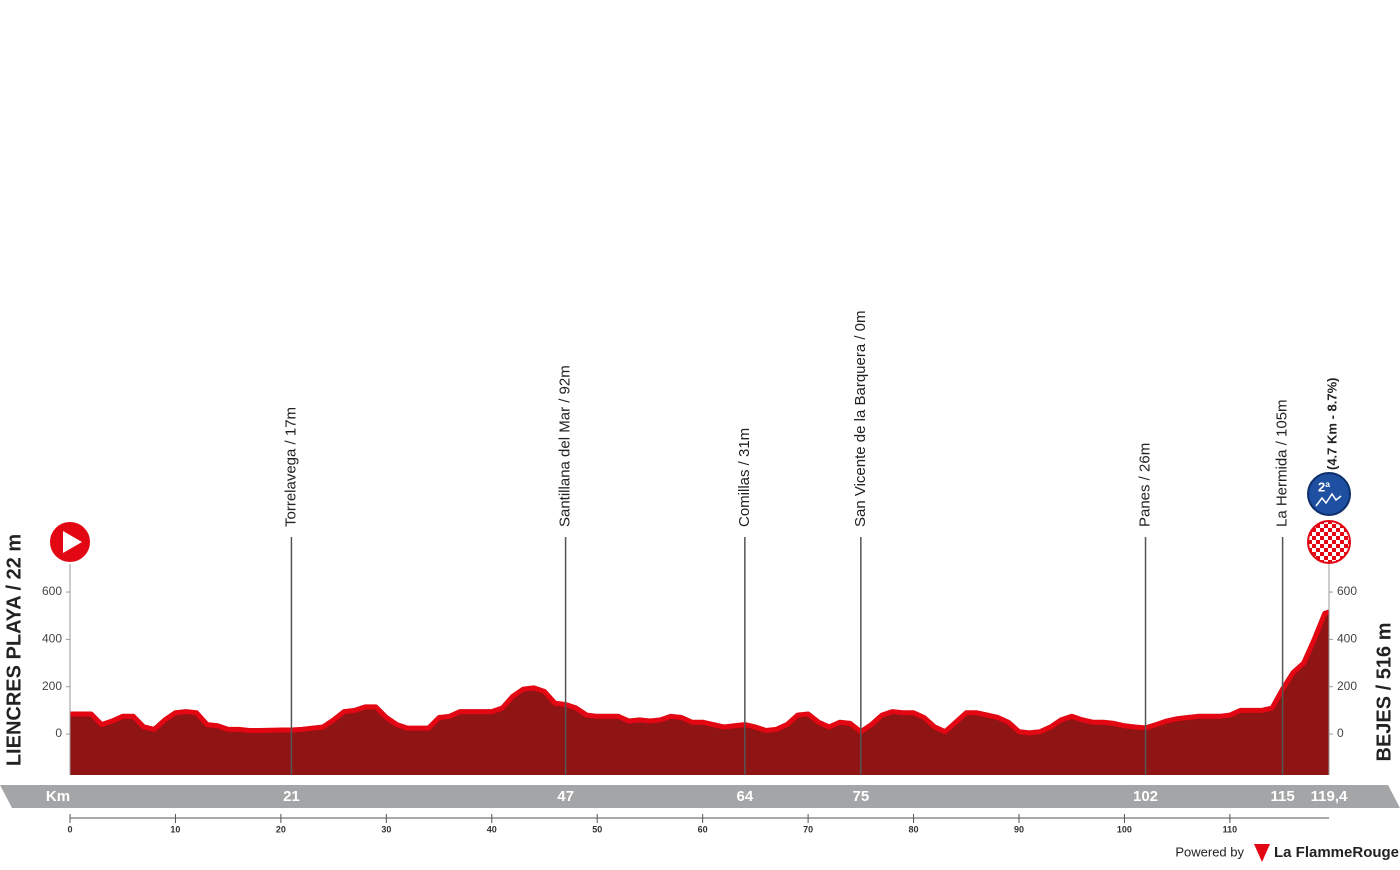 The width and height of the screenshot is (1400, 870). What do you see at coordinates (290, 467) in the screenshot?
I see `waypoint-label: Torrelavega / 17m` at bounding box center [290, 467].